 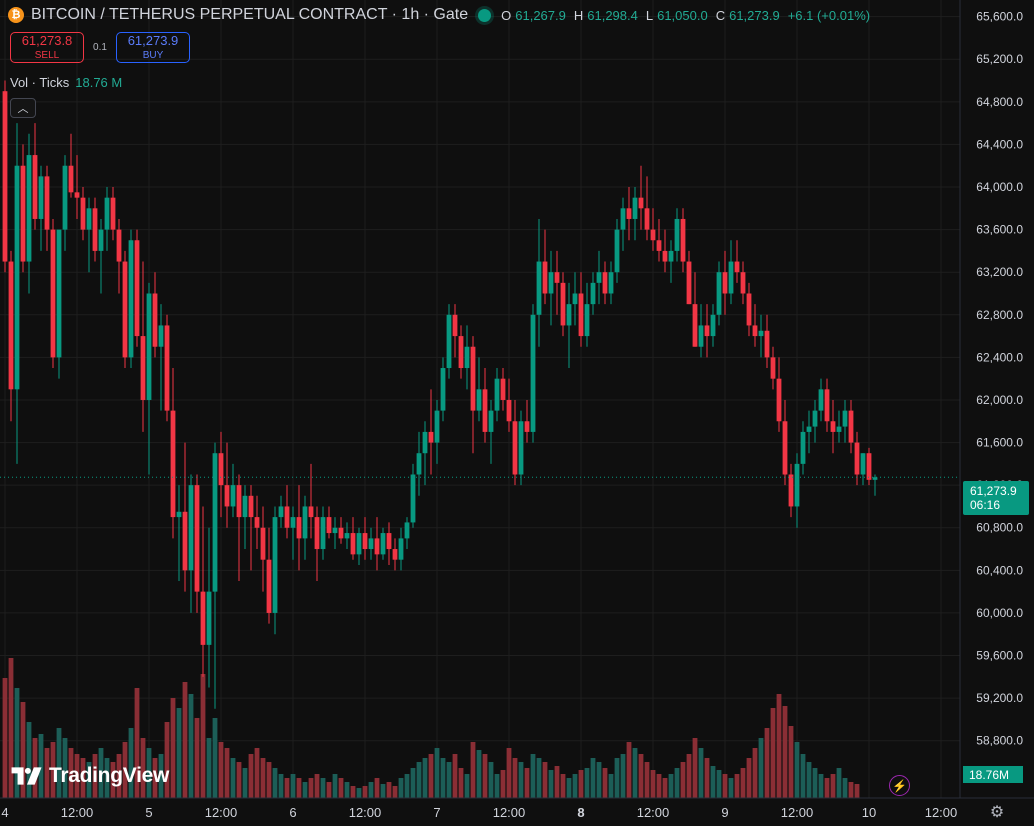 I want to click on market-status-icon, so click(x=485, y=15).